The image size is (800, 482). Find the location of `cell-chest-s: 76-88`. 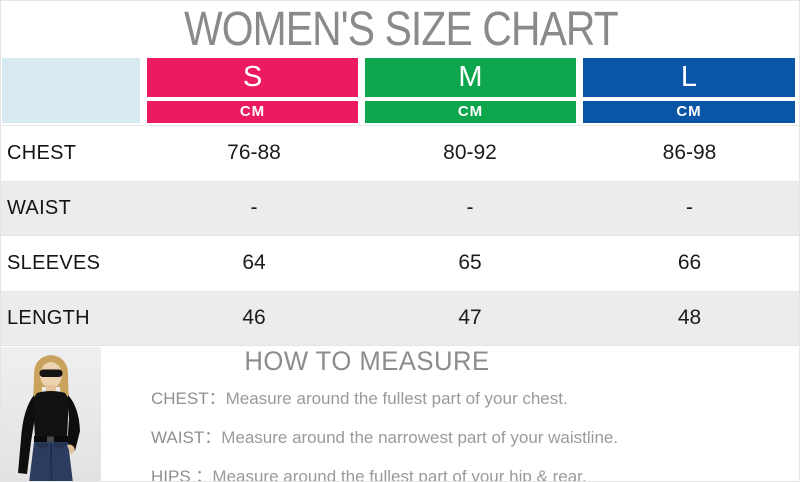

cell-chest-s: 76-88 is located at coordinates (254, 152).